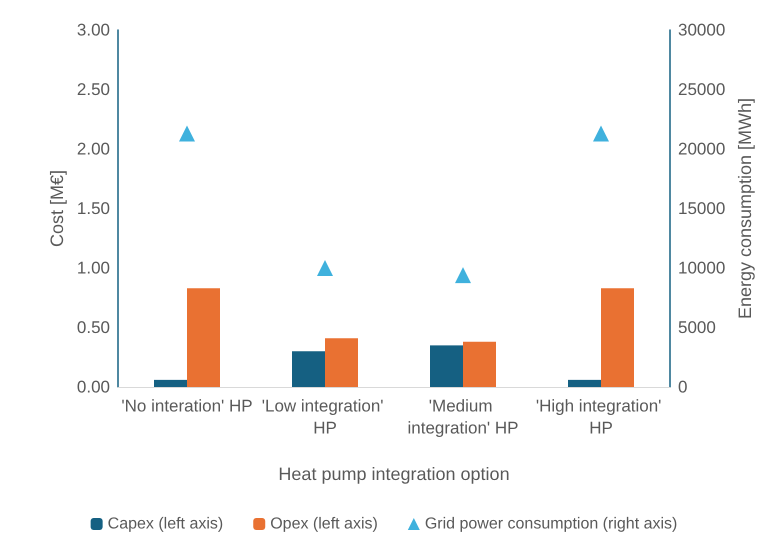  What do you see at coordinates (702, 30) in the screenshot?
I see `y2-tick-label: 30000` at bounding box center [702, 30].